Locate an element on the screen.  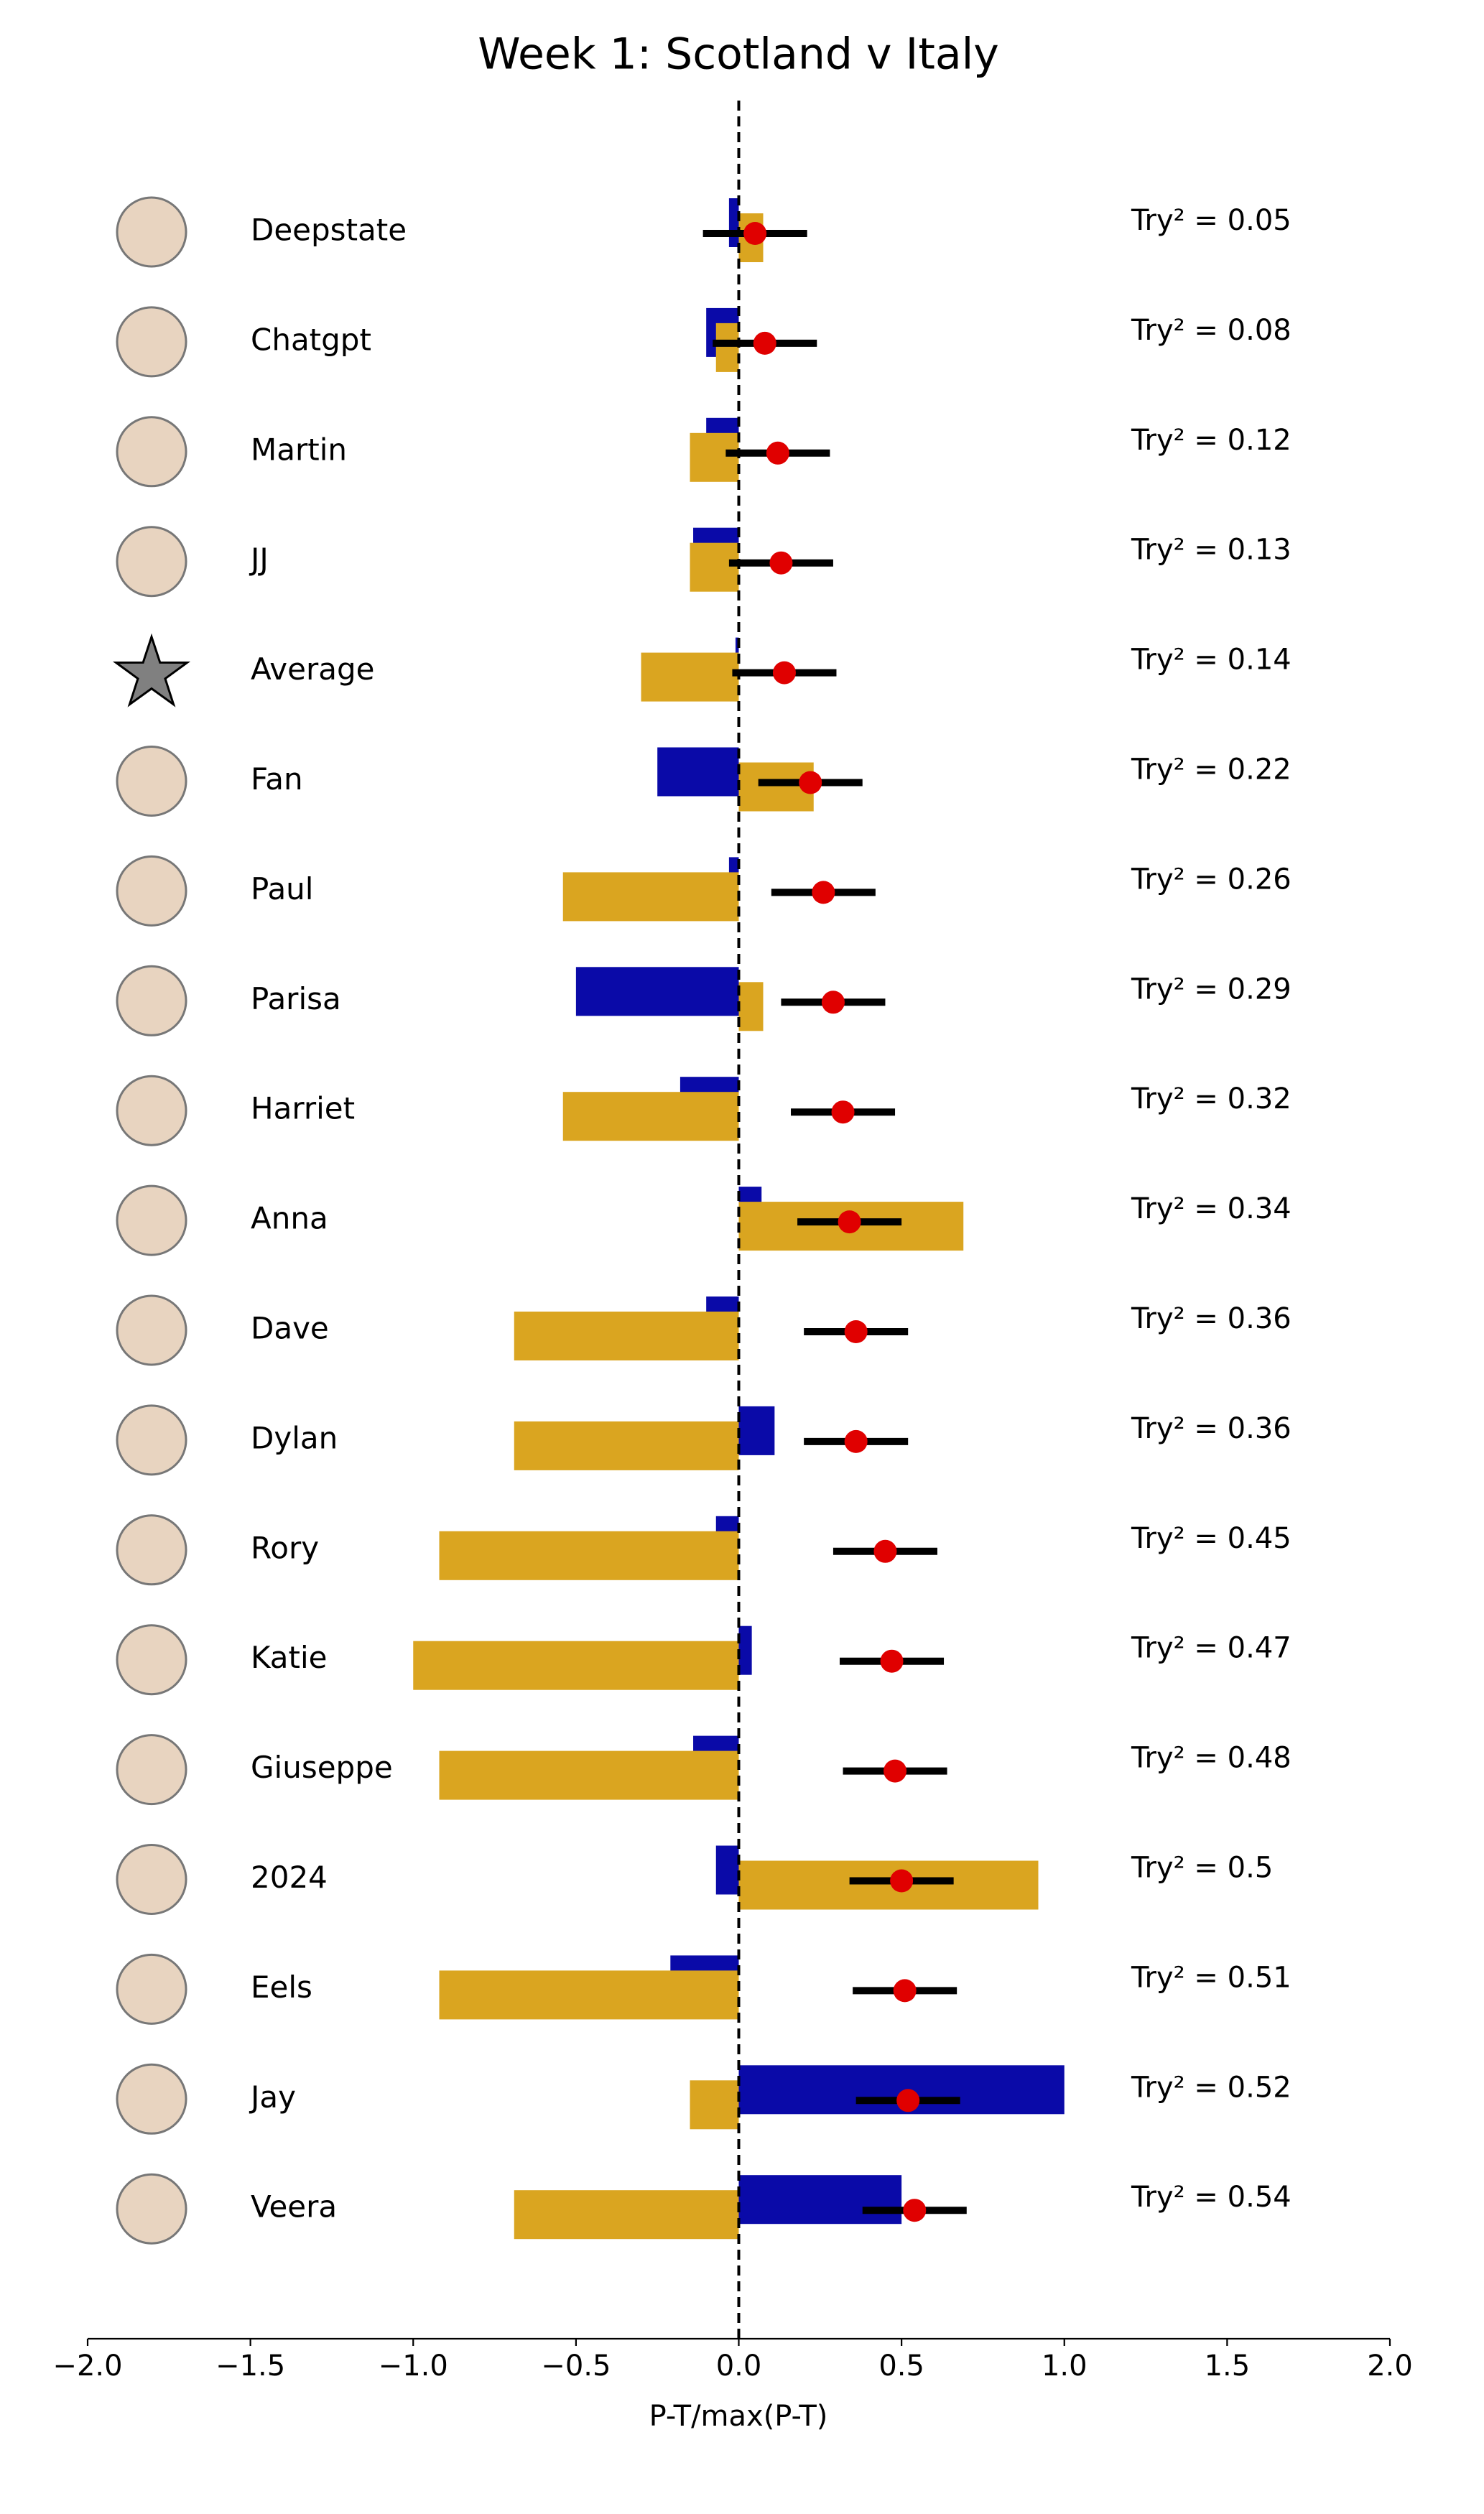
value-label: Try² = 0.52 is located at coordinates (1211, 2087).